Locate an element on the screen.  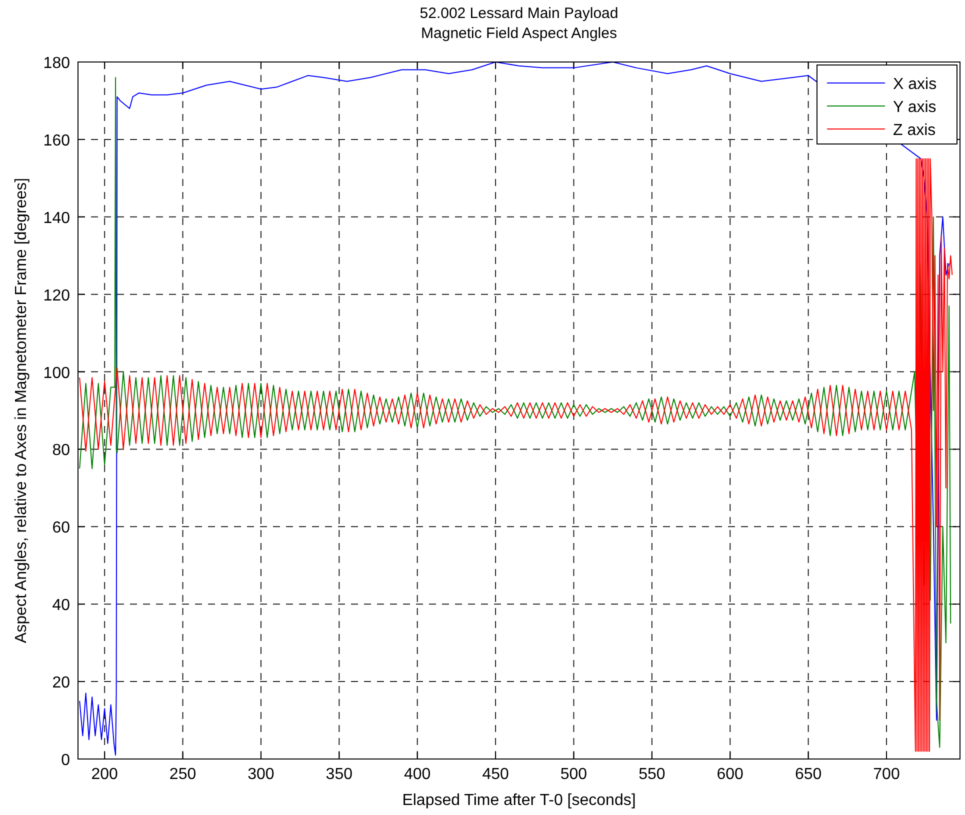
x-tick-label: 600 is located at coordinates (730, 774).